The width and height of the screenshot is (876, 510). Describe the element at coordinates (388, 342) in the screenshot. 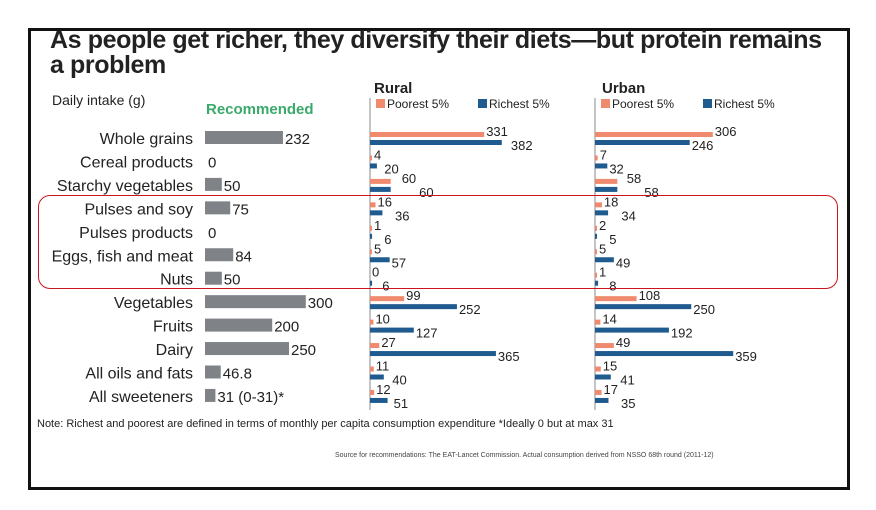

I see `bar-value-label: 27` at that location.